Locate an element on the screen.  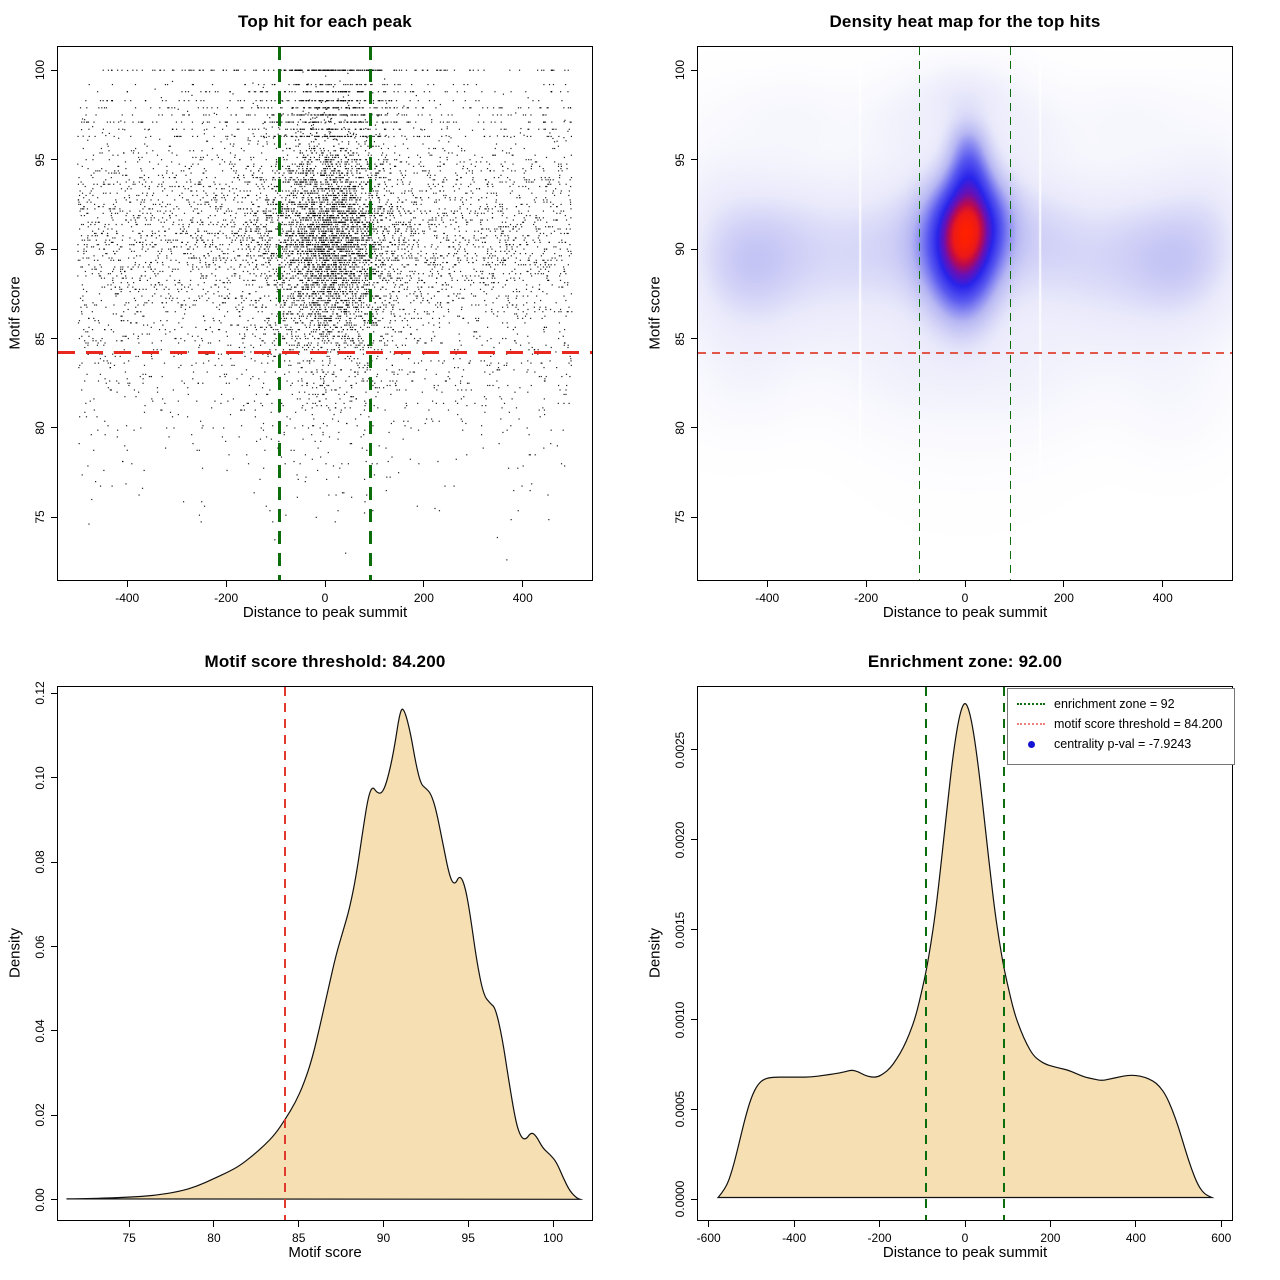
y-tick-label: 0.0010 is located at coordinates (680, 1019).